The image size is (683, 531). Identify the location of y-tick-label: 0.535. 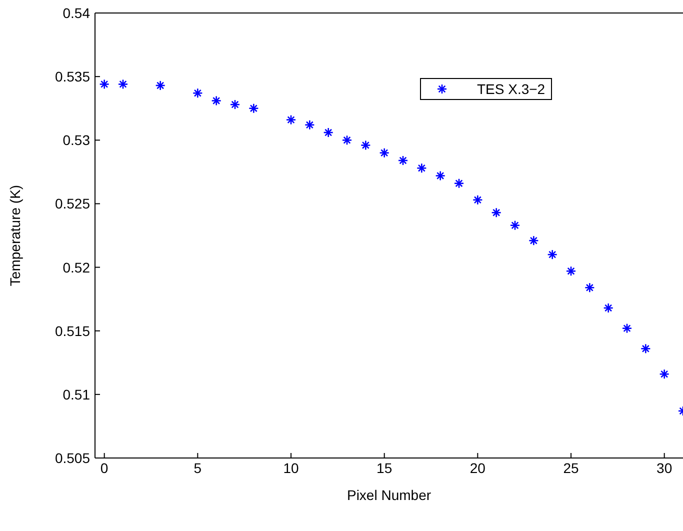
(72, 76).